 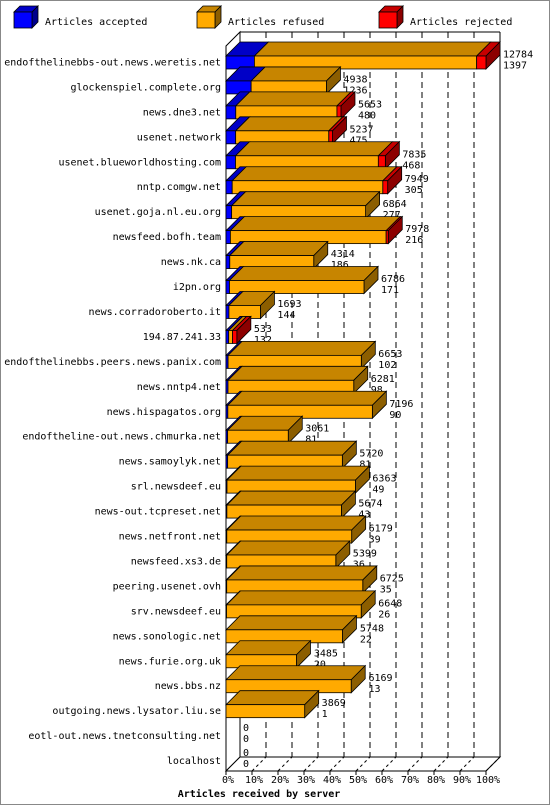 What do you see at coordinates (112, 62) in the screenshot?
I see `server-label-0: endofthelinebbs-out.news.weretis.net` at bounding box center [112, 62].